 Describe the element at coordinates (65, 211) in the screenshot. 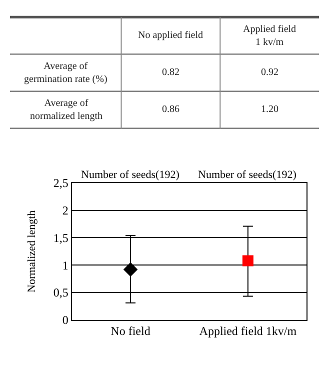

I see `y-tick-label: 2` at that location.